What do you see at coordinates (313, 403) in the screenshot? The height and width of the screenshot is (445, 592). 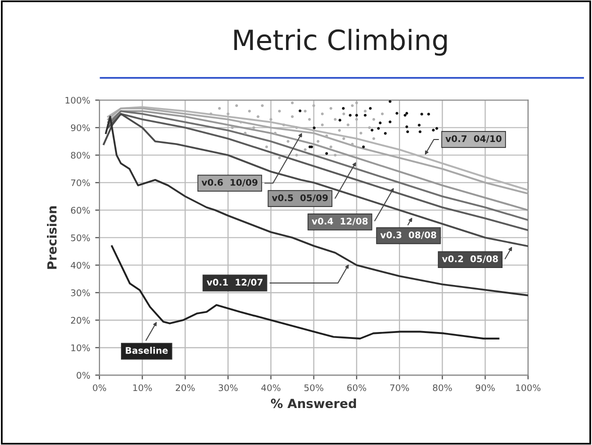 I see `x-axis-title: % Answered` at bounding box center [313, 403].